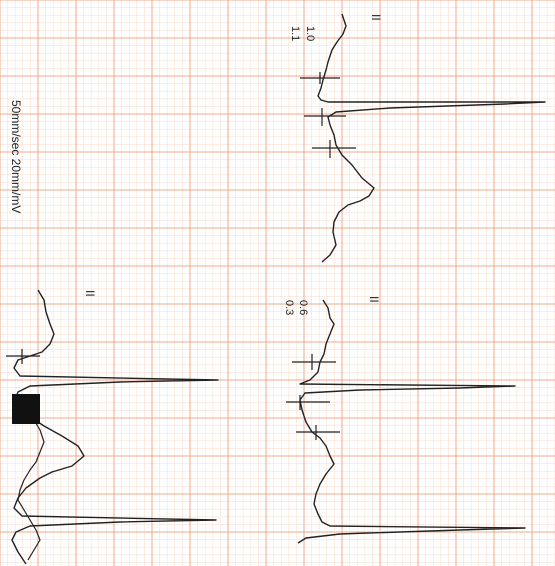 Image resolution: width=555 pixels, height=566 pixels. I want to click on middle-value-1: 0.6, so click(303, 307).